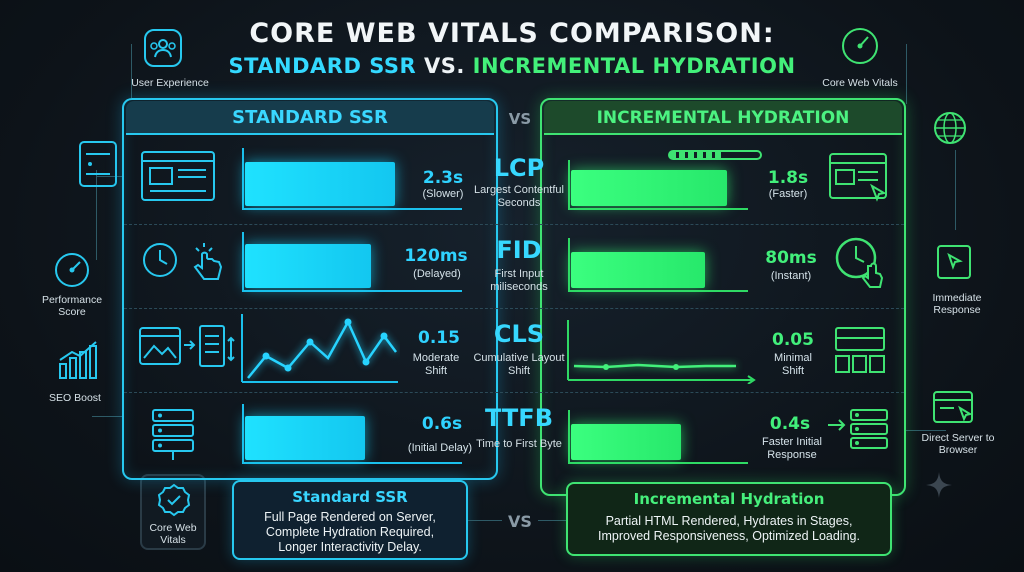 The image size is (1024, 572). Describe the element at coordinates (723, 118) in the screenshot. I see `incremental-hydration-header: INCREMENTAL HYDRATION` at that location.